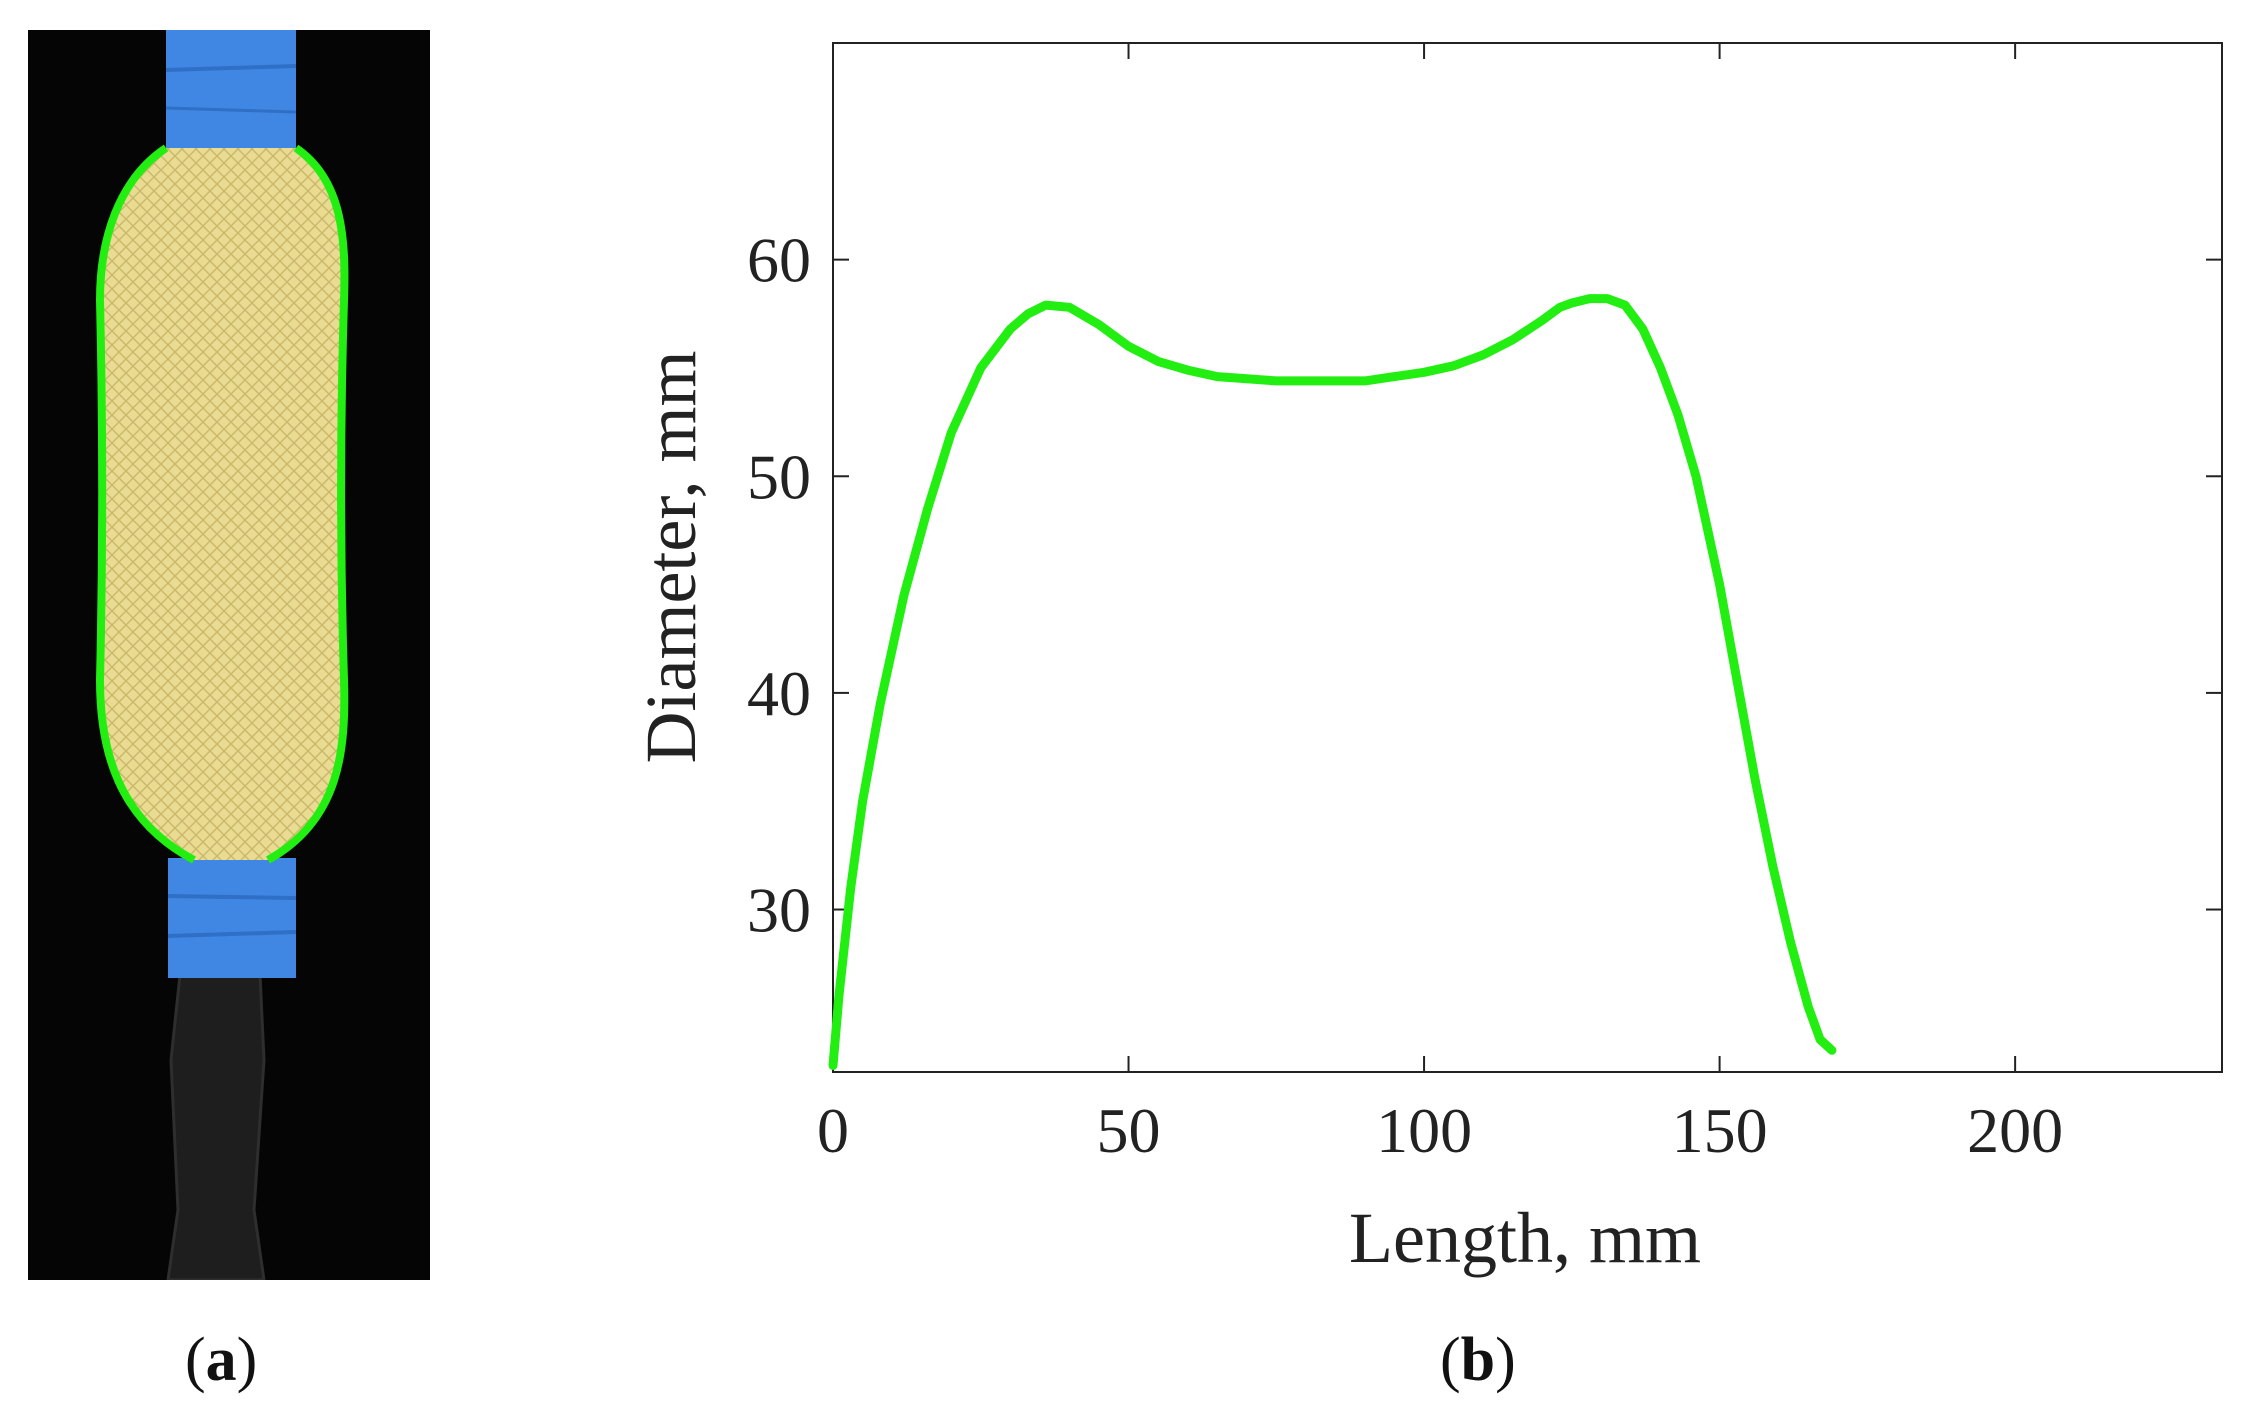  I want to click on panel-a-caption: (a), so click(221, 1360).